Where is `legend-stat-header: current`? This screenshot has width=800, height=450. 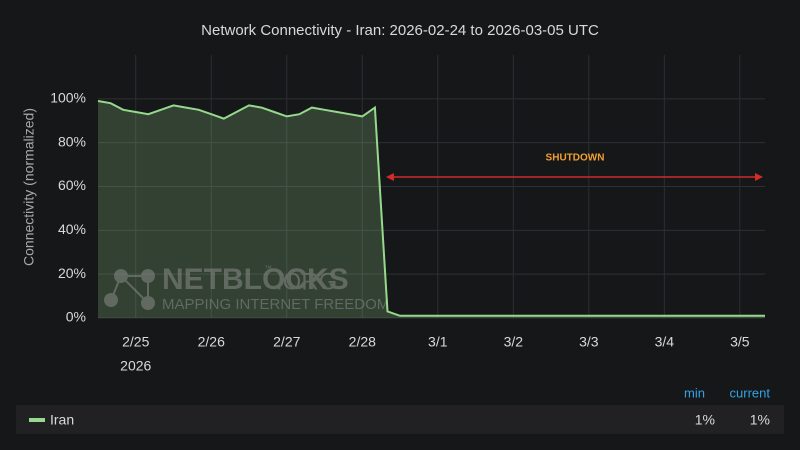
legend-stat-header: current is located at coordinates (750, 392).